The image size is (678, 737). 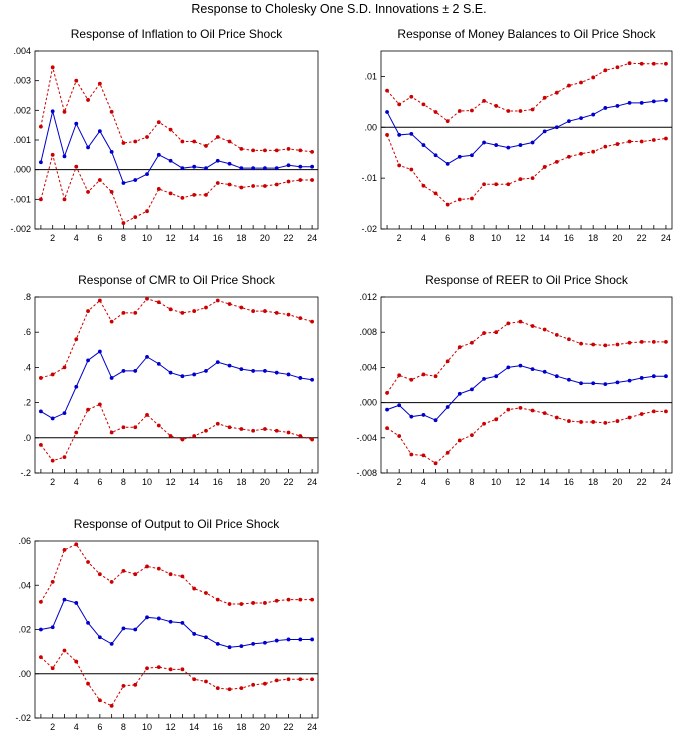 What do you see at coordinates (27, 403) in the screenshot?
I see `y-tick-label: .2` at bounding box center [27, 403].